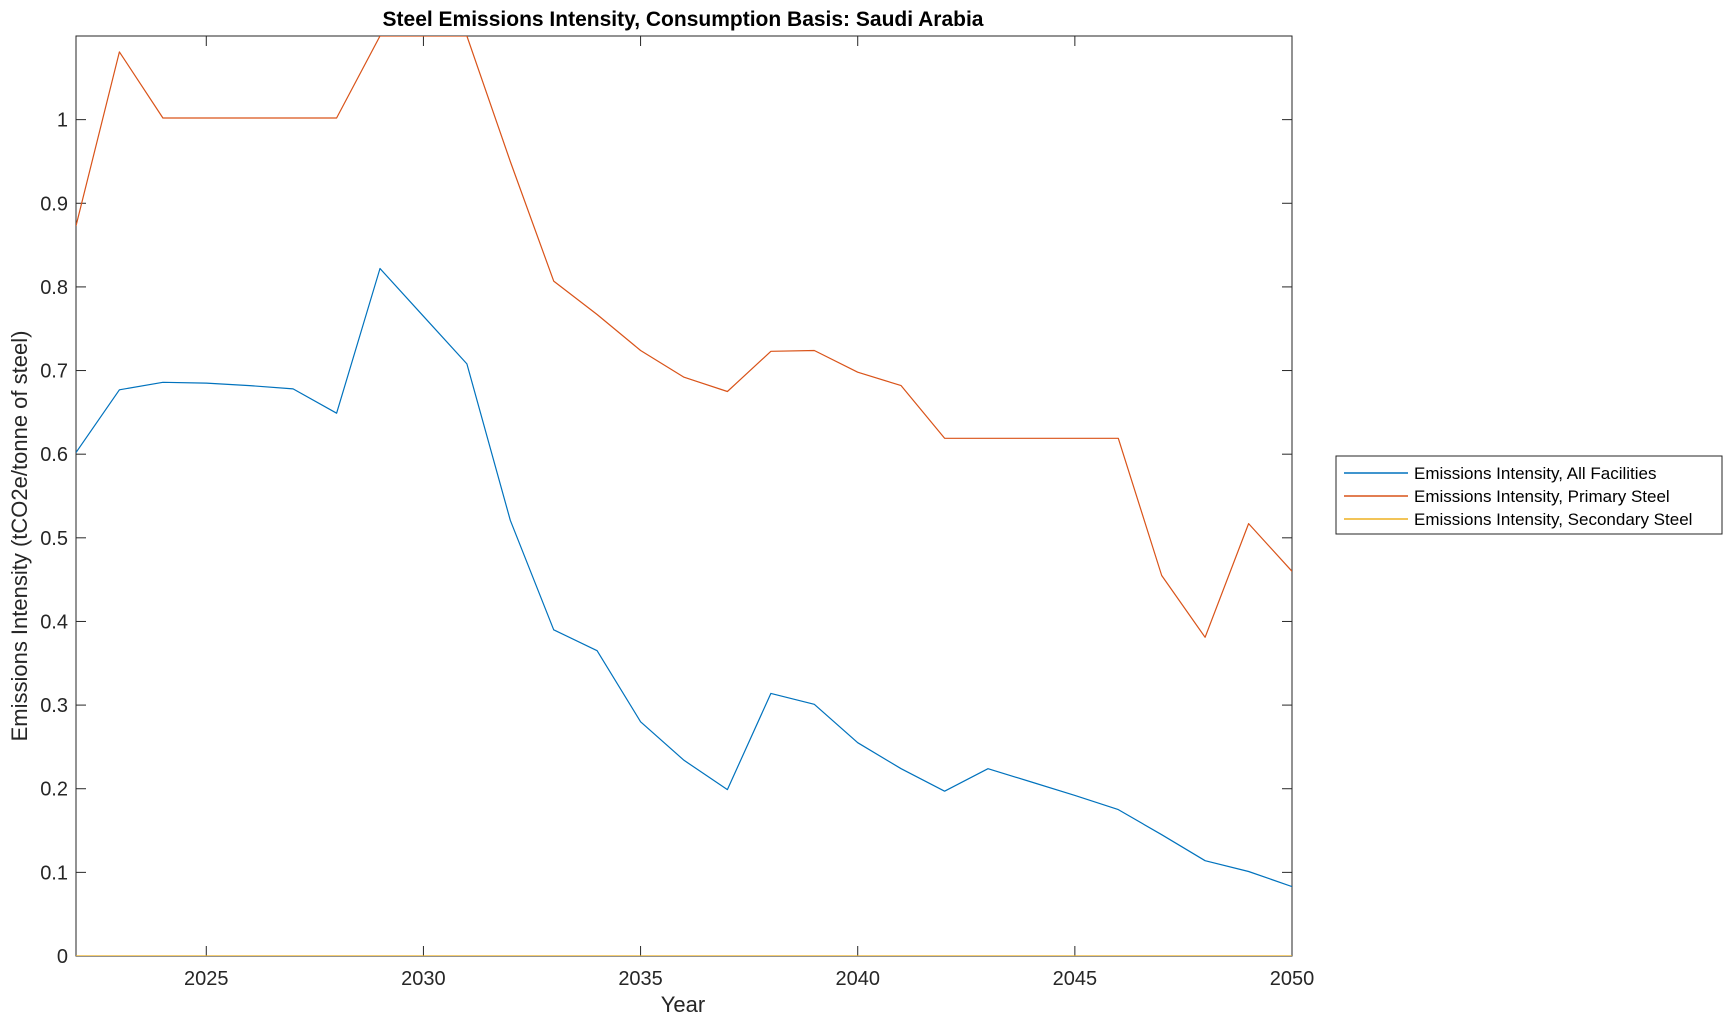 The height and width of the screenshot is (1021, 1736). I want to click on y-tick-label: 0.4, so click(54, 622).